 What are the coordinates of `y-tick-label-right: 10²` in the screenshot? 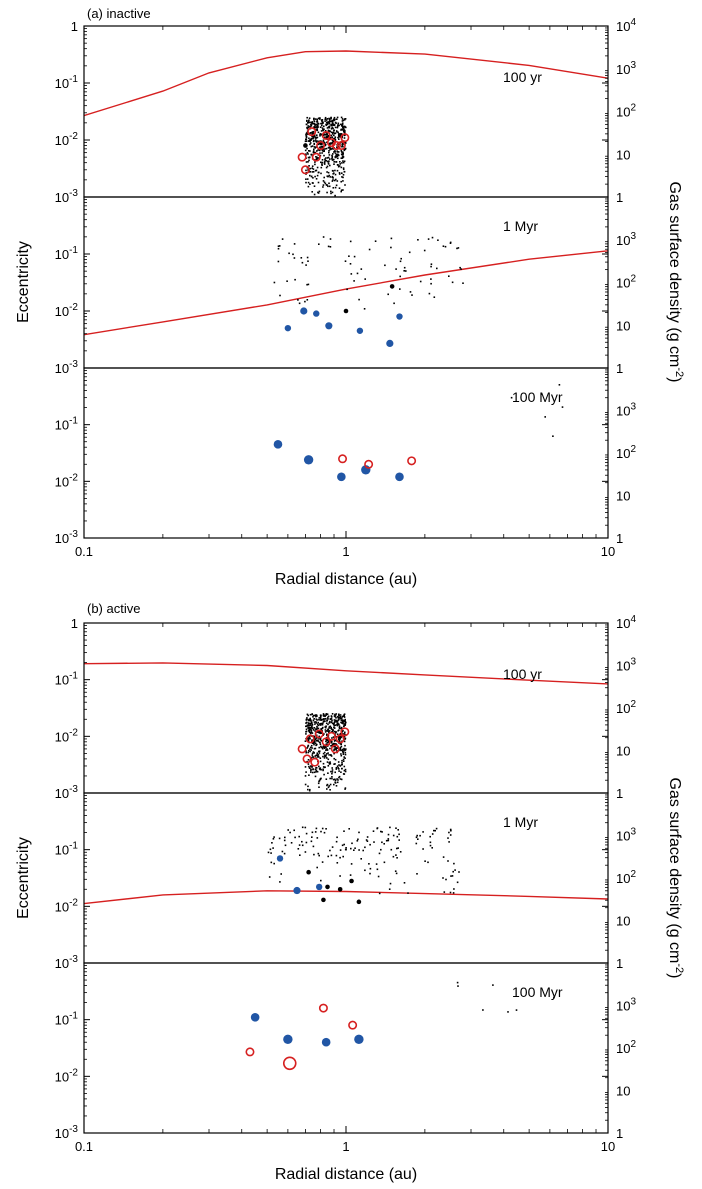 It's located at (626, 707).